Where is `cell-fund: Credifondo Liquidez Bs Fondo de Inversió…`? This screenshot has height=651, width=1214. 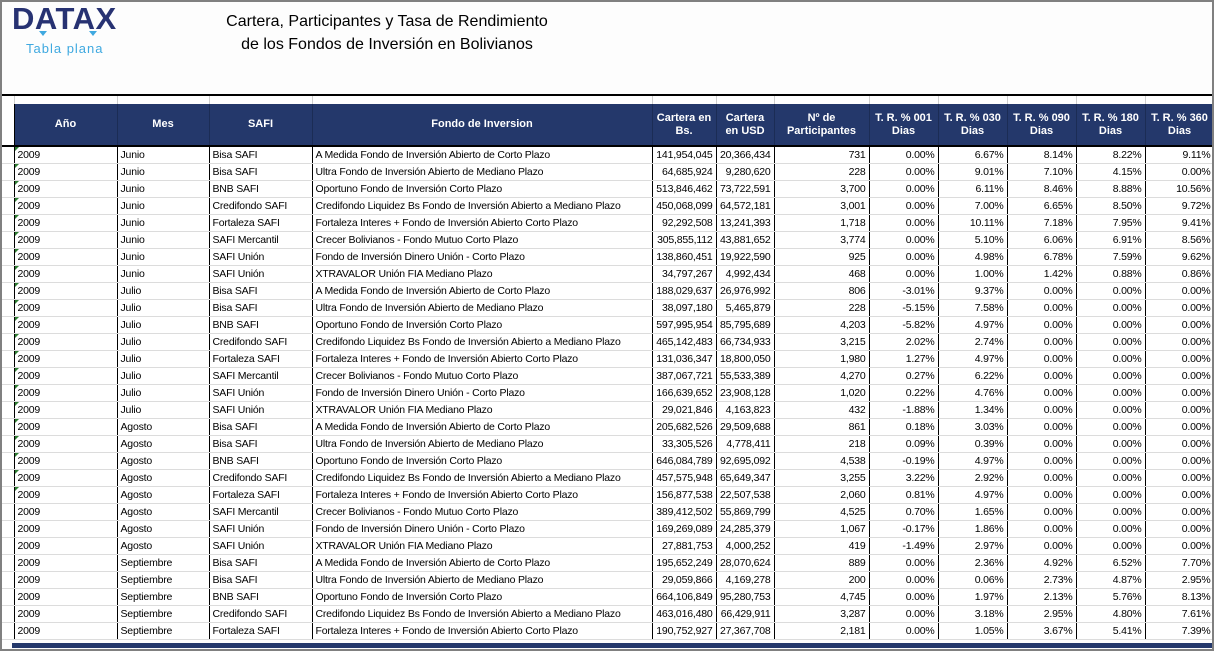
cell-fund: Credifondo Liquidez Bs Fondo de Inversió… is located at coordinates (482, 614).